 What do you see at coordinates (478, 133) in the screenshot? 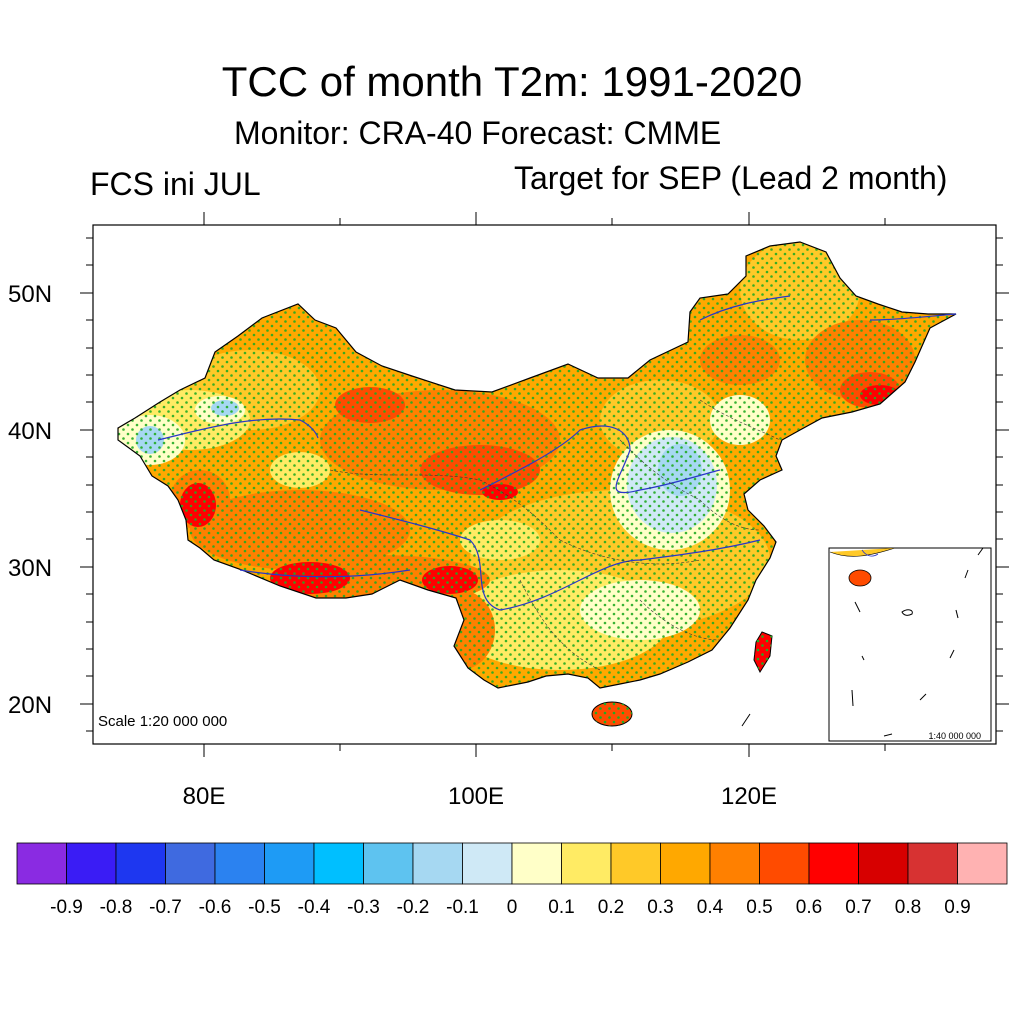
I see `chart-subtitle: Monitor: CRA-40 Forecast: CMME` at bounding box center [478, 133].